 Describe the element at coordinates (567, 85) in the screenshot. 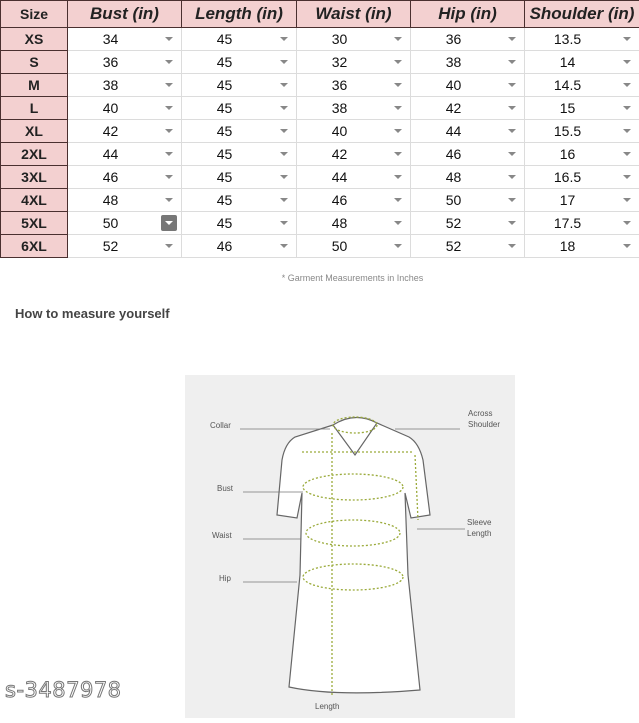

I see `cell-value: 14.5` at that location.